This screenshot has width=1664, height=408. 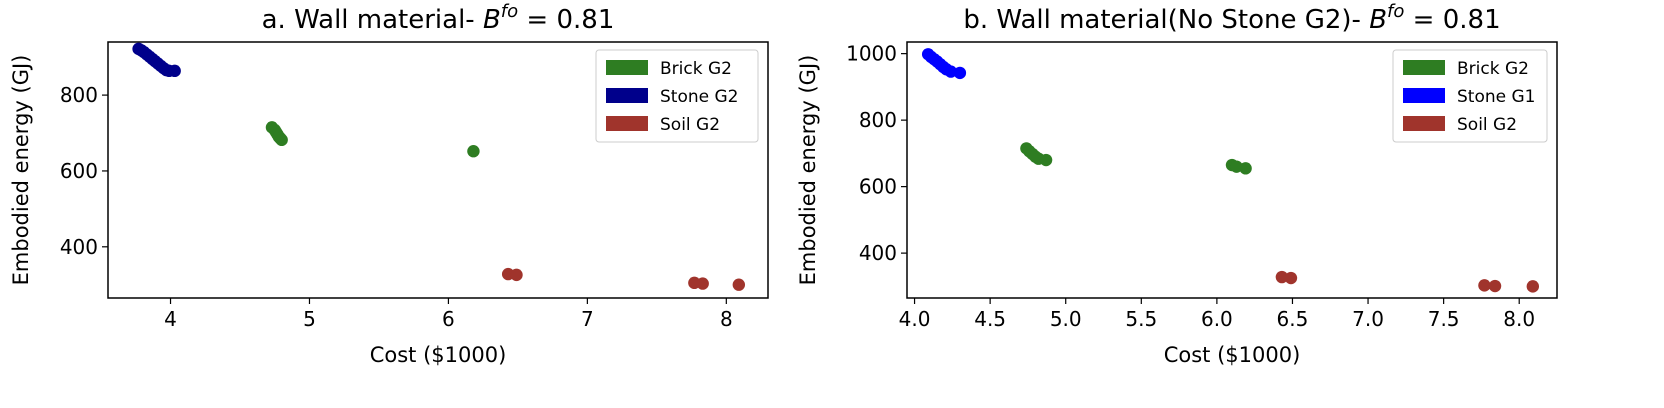 What do you see at coordinates (1368, 319) in the screenshot?
I see `x-tick-label: 7.0` at bounding box center [1368, 319].